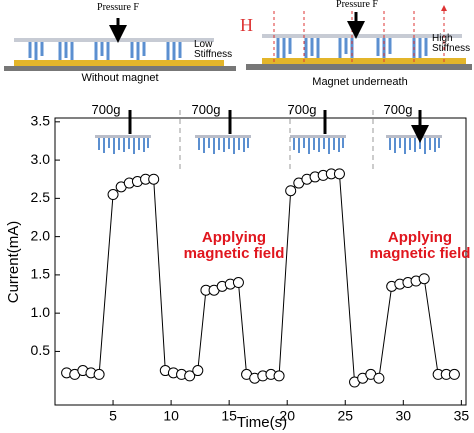 The width and height of the screenshot is (474, 433). I want to click on load-icons, so click(268, 140).